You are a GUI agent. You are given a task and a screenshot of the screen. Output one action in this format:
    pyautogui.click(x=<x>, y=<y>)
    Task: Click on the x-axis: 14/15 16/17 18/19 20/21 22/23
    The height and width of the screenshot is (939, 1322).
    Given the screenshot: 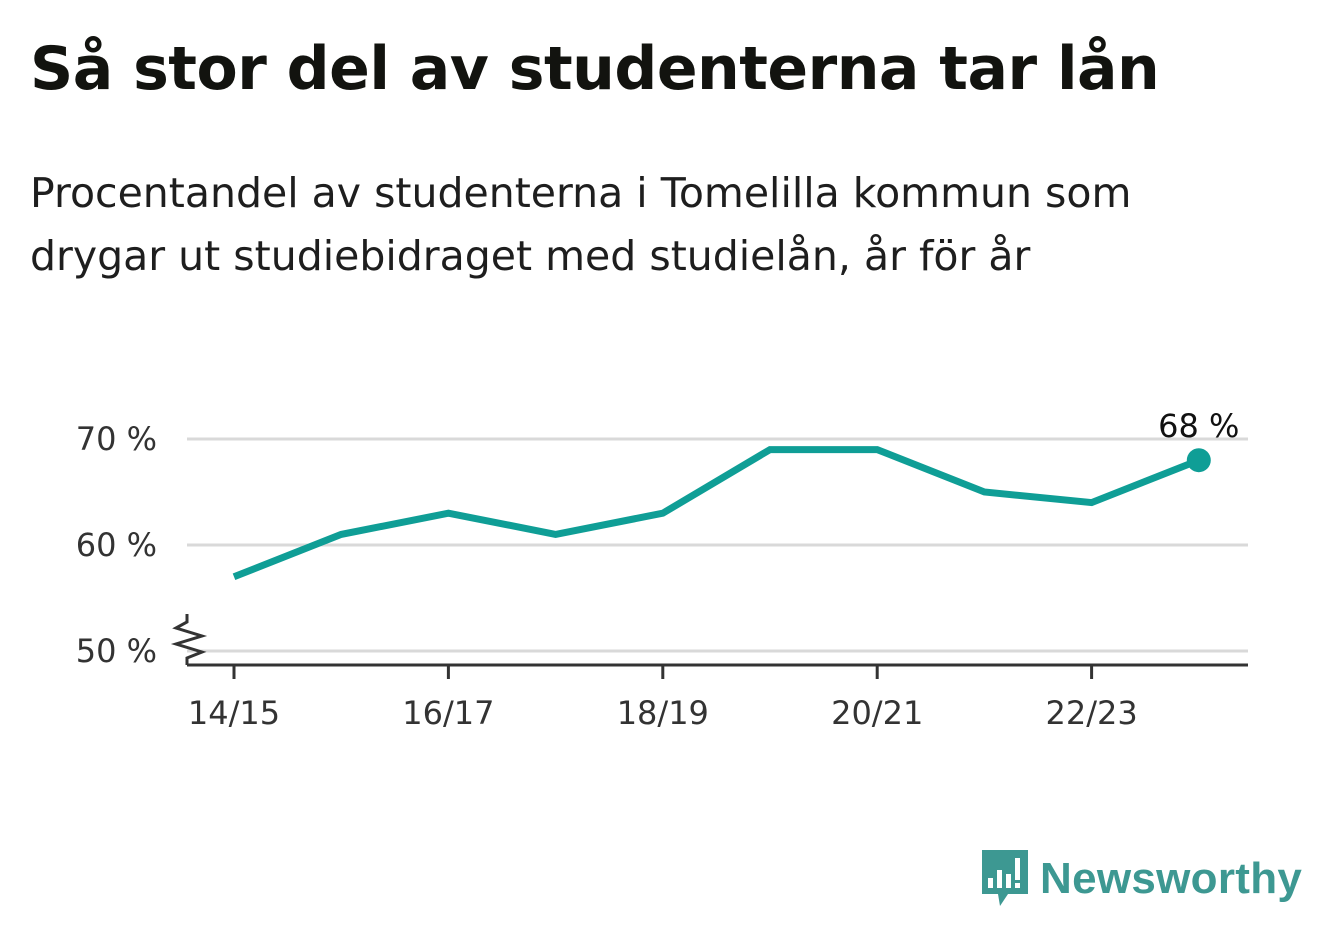 What is the action you would take?
    pyautogui.click(x=709, y=673)
    